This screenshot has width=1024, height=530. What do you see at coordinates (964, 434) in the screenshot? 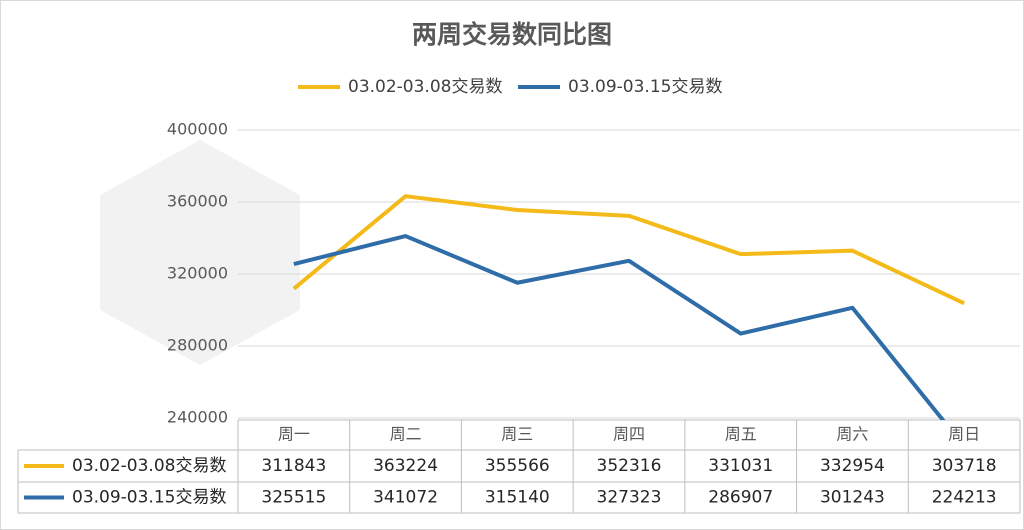
I see `x-tick-label: 周日` at bounding box center [964, 434].